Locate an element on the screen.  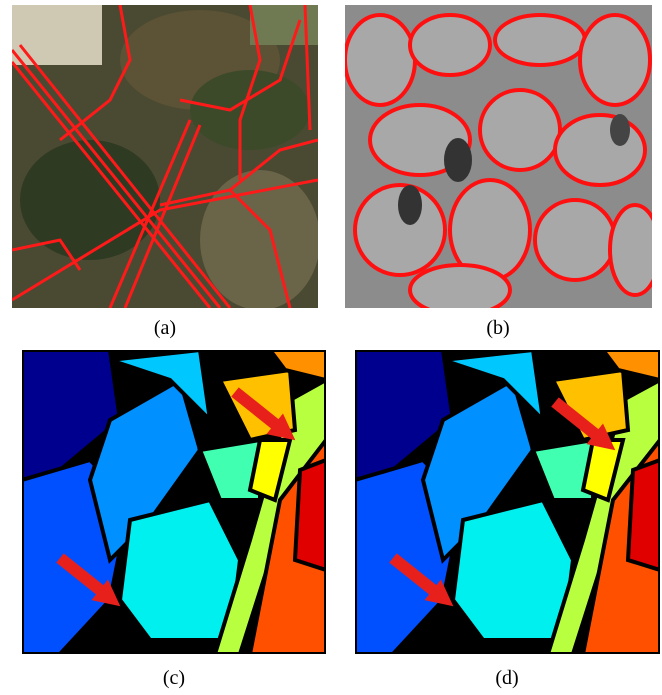
caption: (c) is located at coordinates (174, 678).